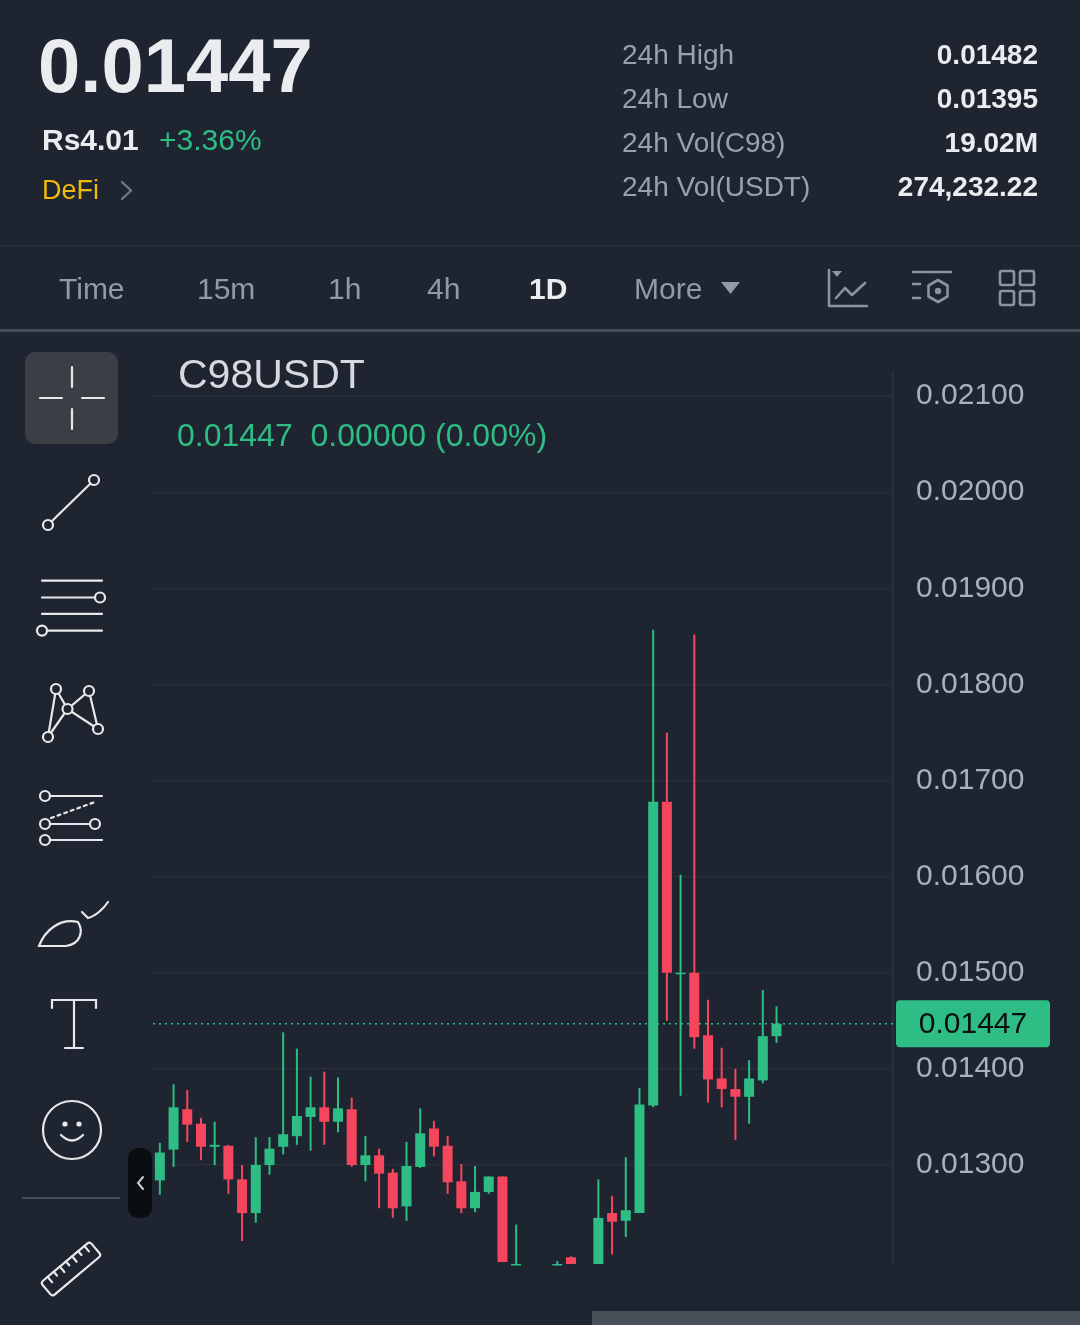  I want to click on y-tick-label: 0.01500, so click(970, 971).